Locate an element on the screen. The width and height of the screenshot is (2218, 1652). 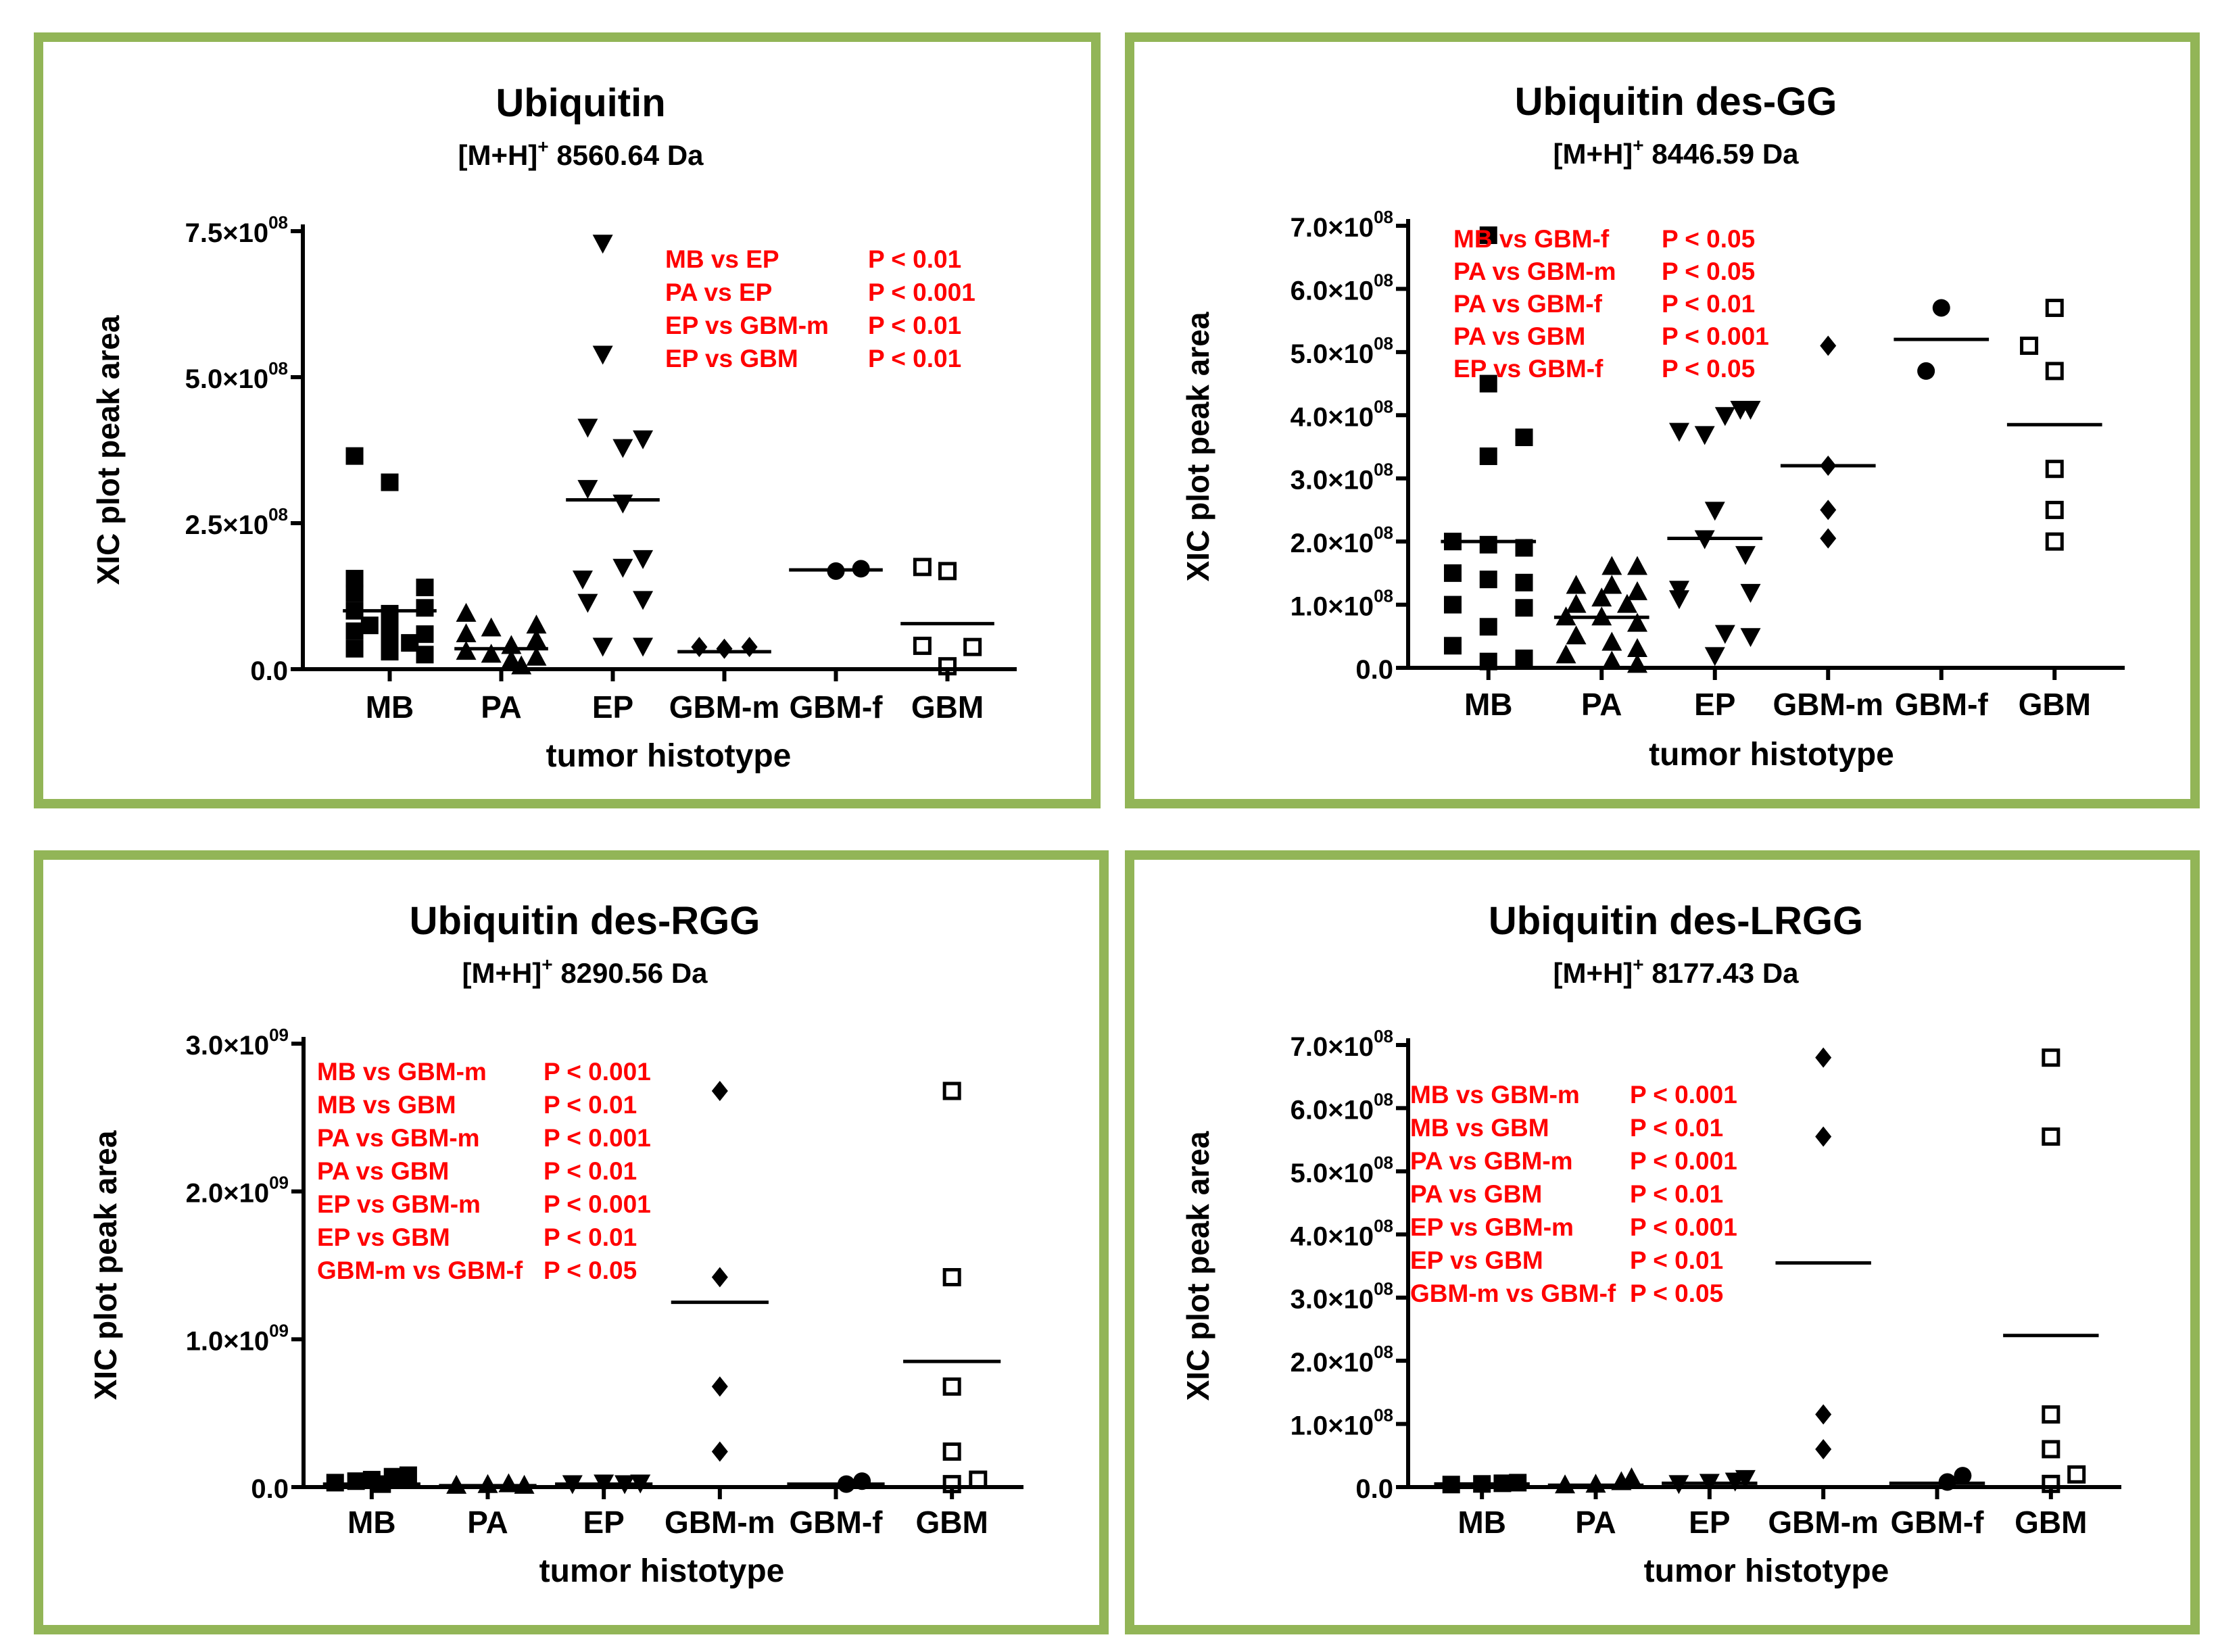
y-tick-label: 0.0 is located at coordinates (1374, 670).